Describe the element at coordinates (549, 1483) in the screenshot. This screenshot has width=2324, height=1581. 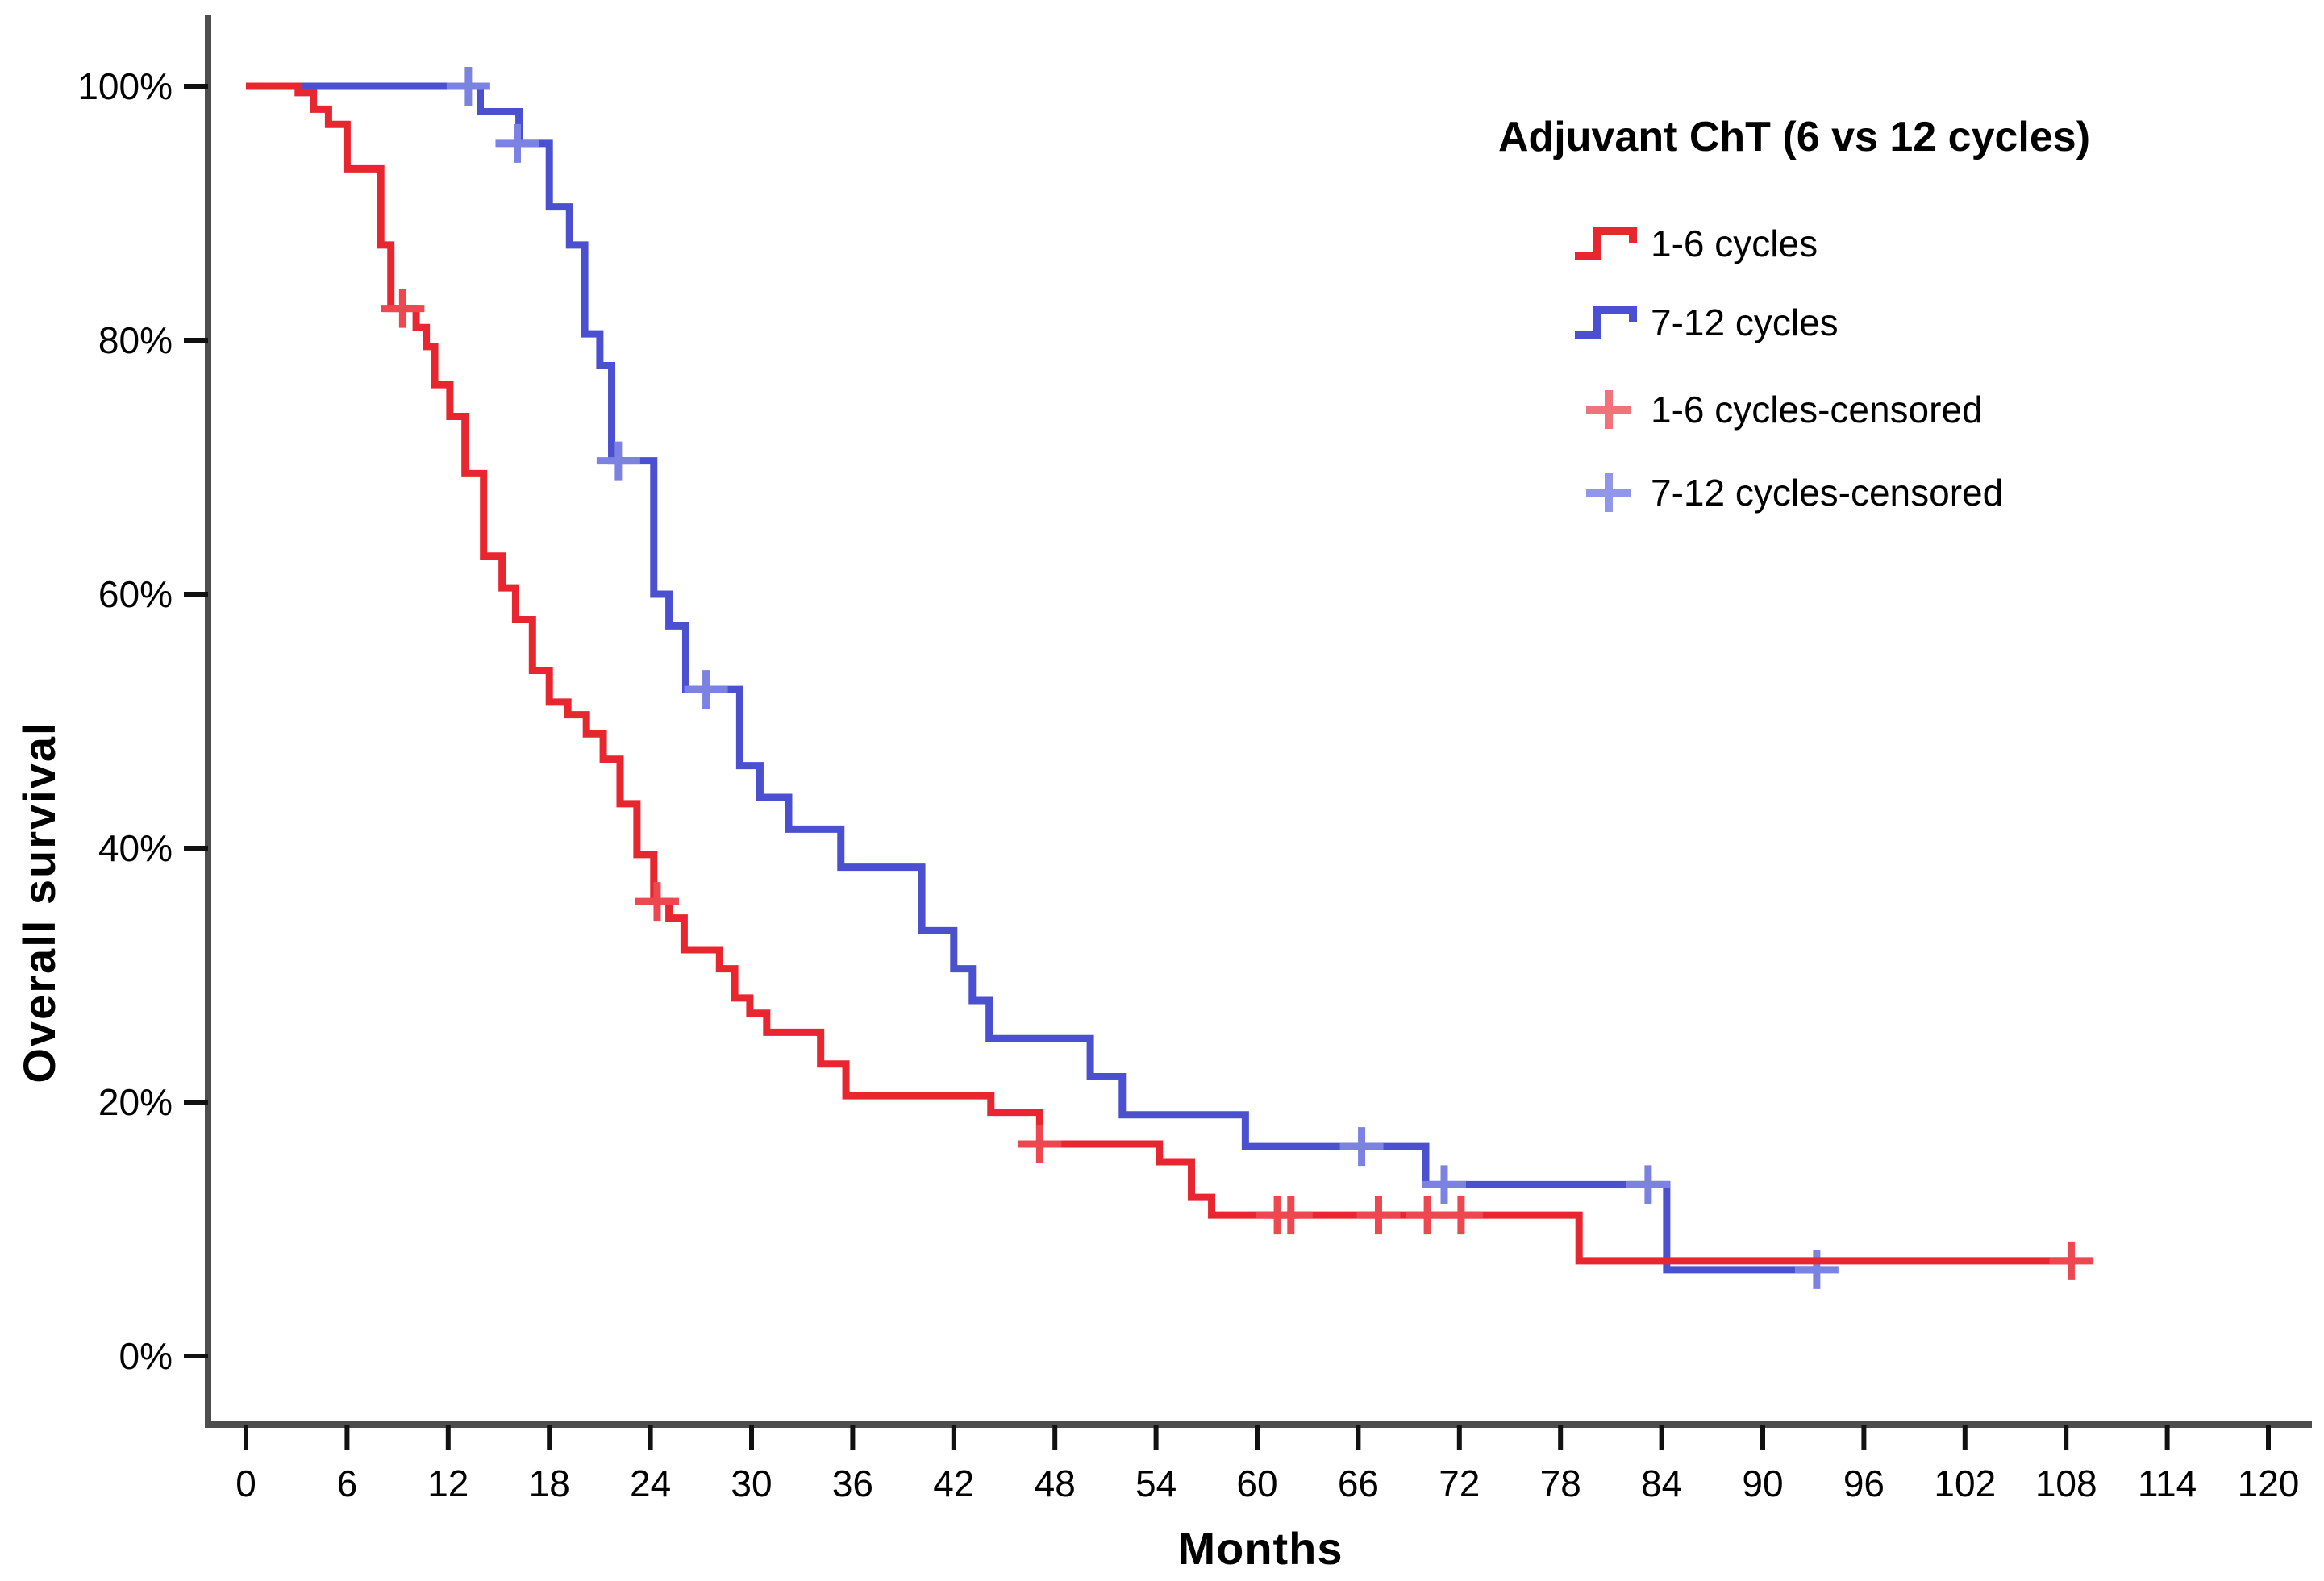
I see `x-tick-label: 18` at that location.